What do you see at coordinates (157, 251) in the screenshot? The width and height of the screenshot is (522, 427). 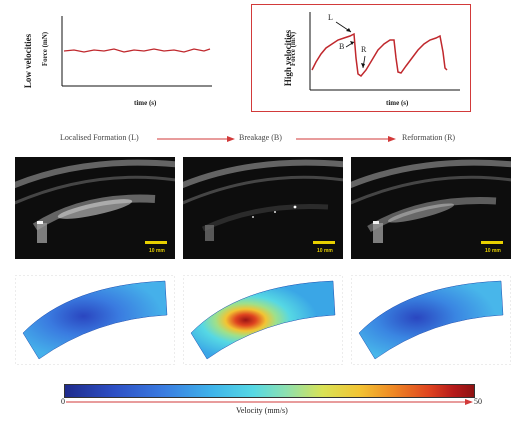 I see `scalebar-label-formation: 10 mm` at bounding box center [157, 251].